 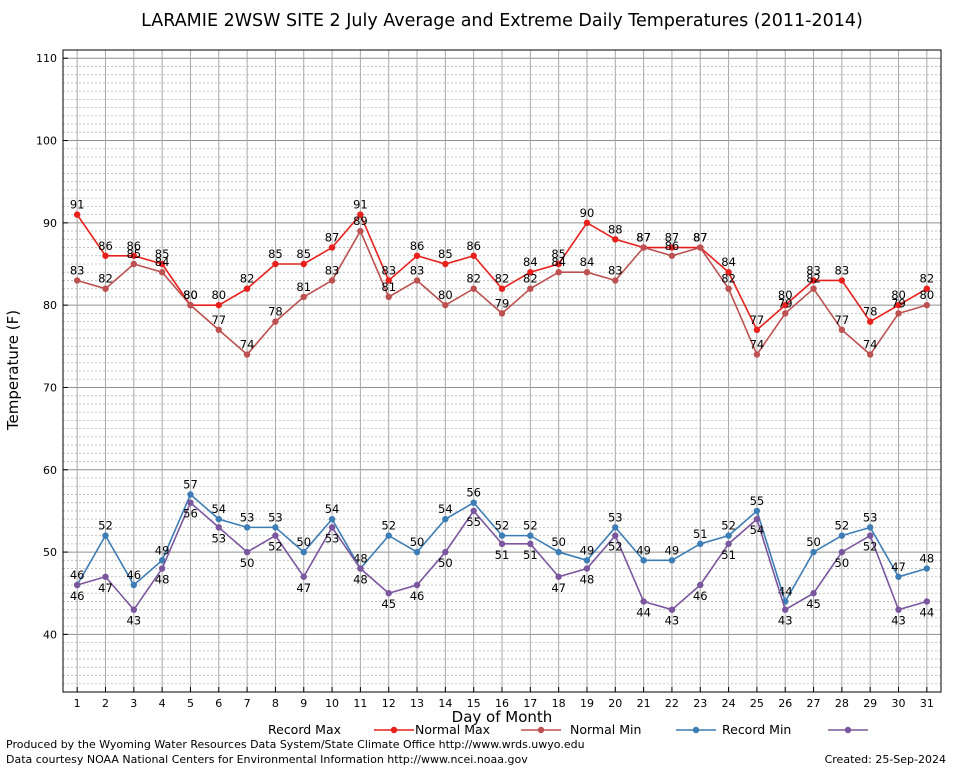 I want to click on x-tick-label: 17, so click(x=530, y=703).